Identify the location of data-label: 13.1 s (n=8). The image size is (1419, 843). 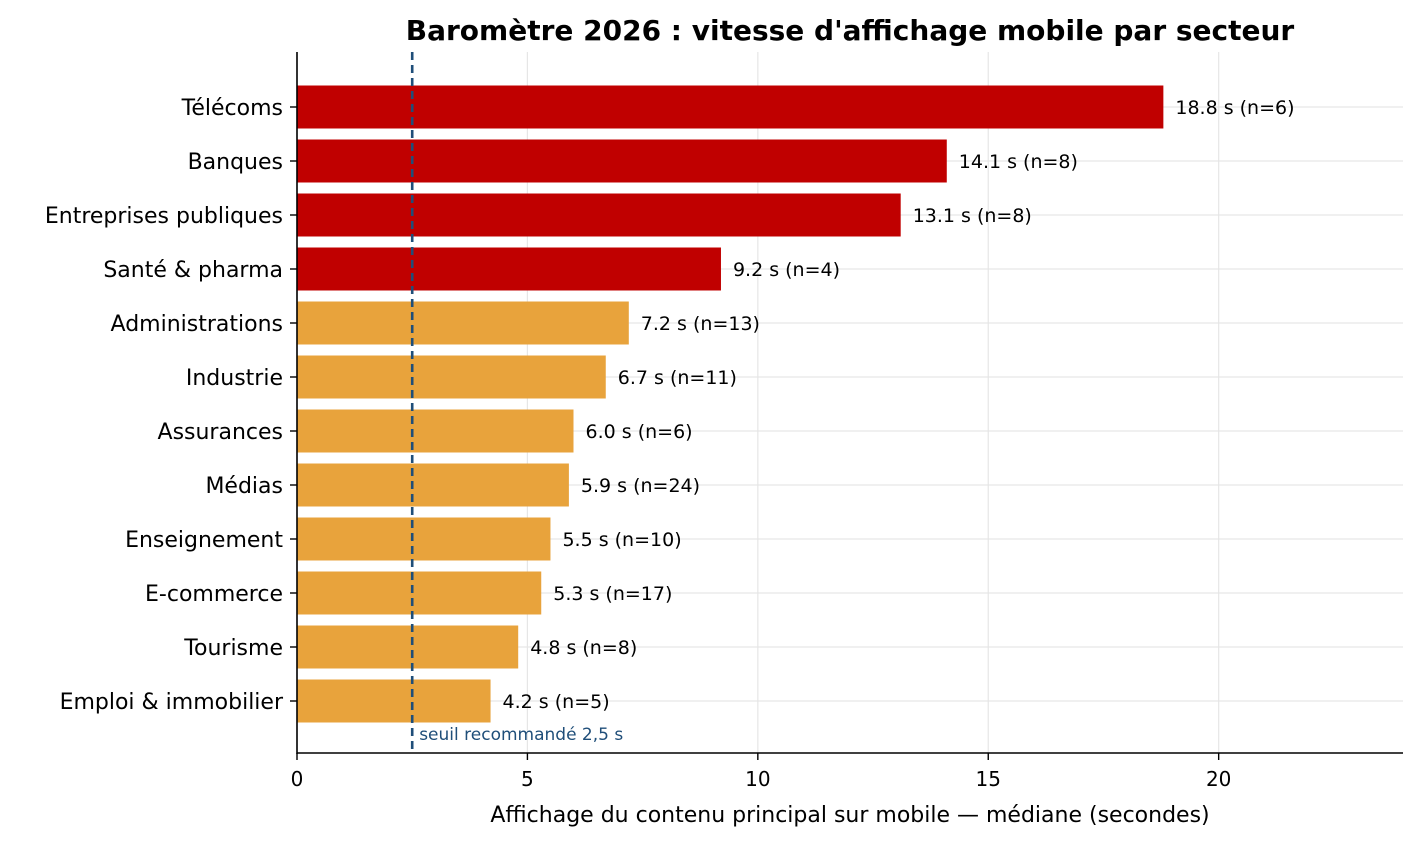
(972, 216).